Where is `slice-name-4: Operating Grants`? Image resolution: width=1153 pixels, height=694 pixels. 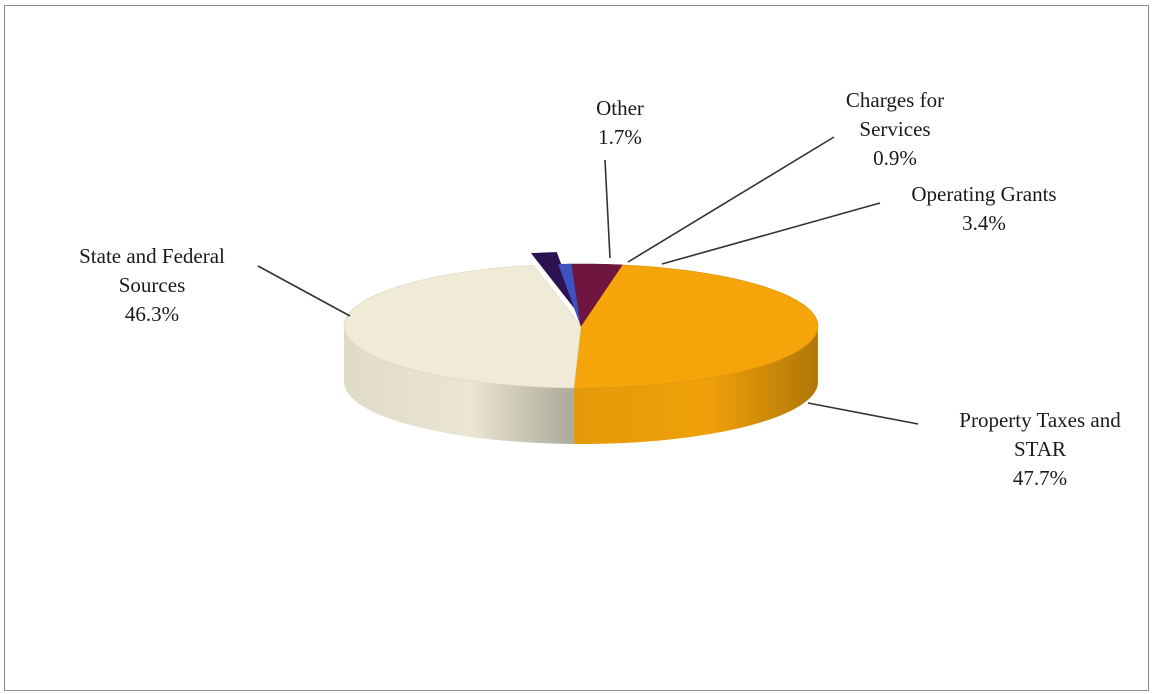
slice-name-4: Operating Grants is located at coordinates (983, 194).